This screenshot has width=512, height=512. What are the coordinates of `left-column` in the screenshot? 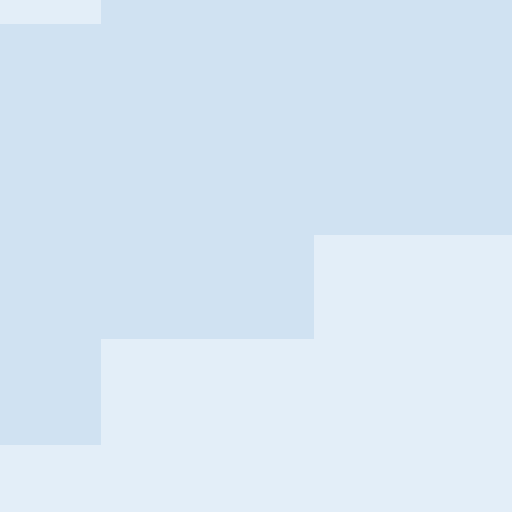 It's located at (50, 392).